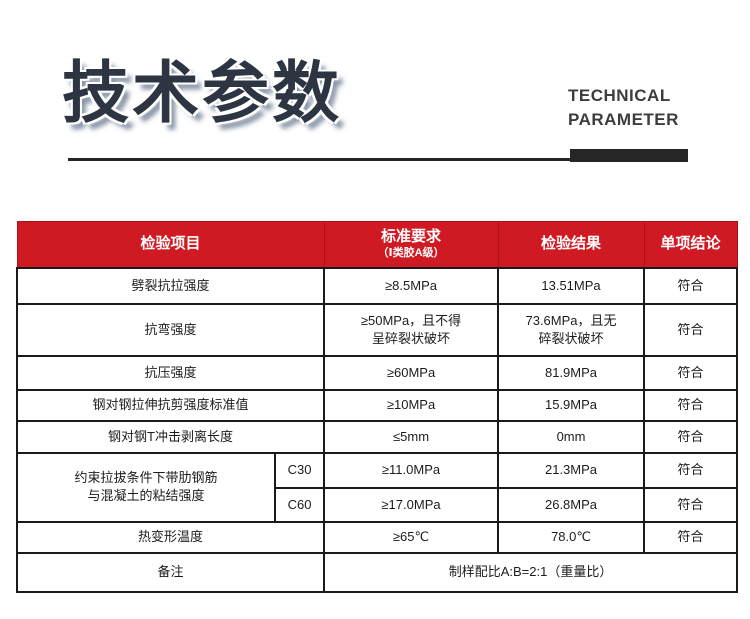 Image resolution: width=750 pixels, height=619 pixels. Describe the element at coordinates (571, 285) in the screenshot. I see `result-cell: 13.51MPa` at that location.